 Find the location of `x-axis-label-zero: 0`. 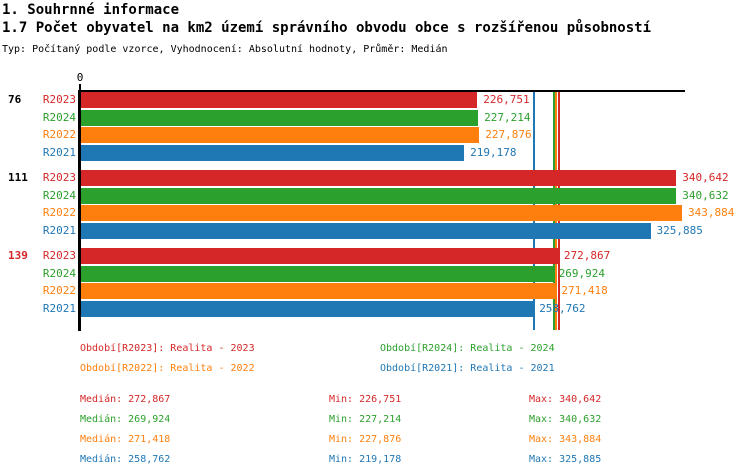

x-axis-label-zero: 0 is located at coordinates (80, 77).